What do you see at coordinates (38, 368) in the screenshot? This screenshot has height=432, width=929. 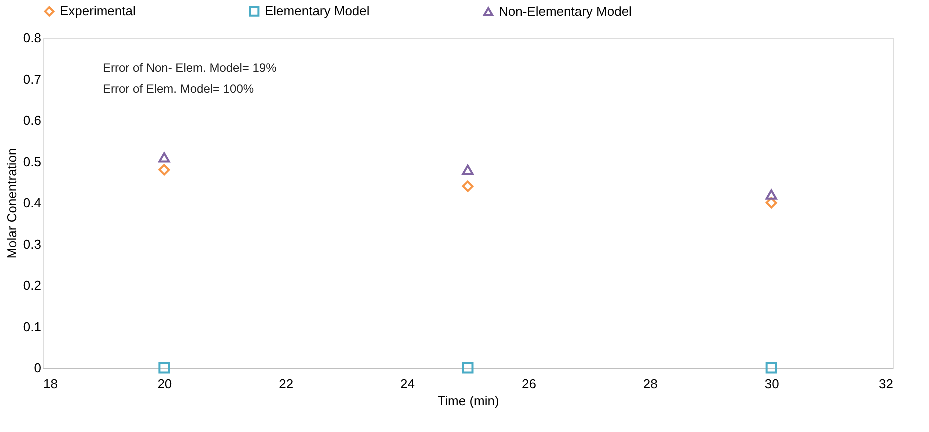 I see `y-tick-label: 0` at bounding box center [38, 368].